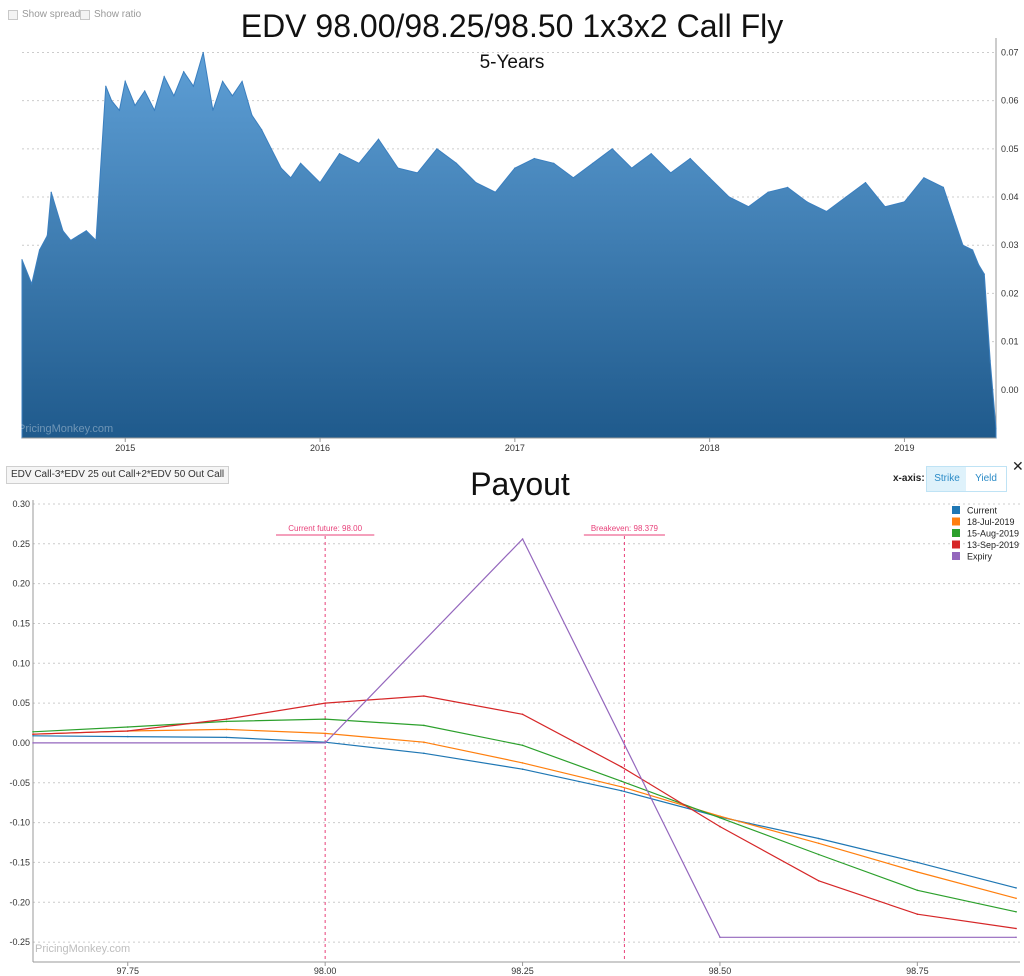  I want to click on legend-label: 15-Aug-2019, so click(993, 534).